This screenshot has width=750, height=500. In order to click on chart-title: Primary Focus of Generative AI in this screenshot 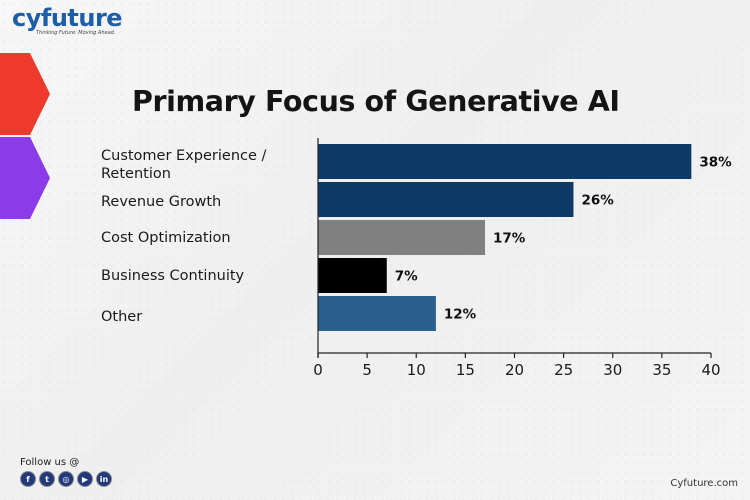, I will do `click(376, 101)`.